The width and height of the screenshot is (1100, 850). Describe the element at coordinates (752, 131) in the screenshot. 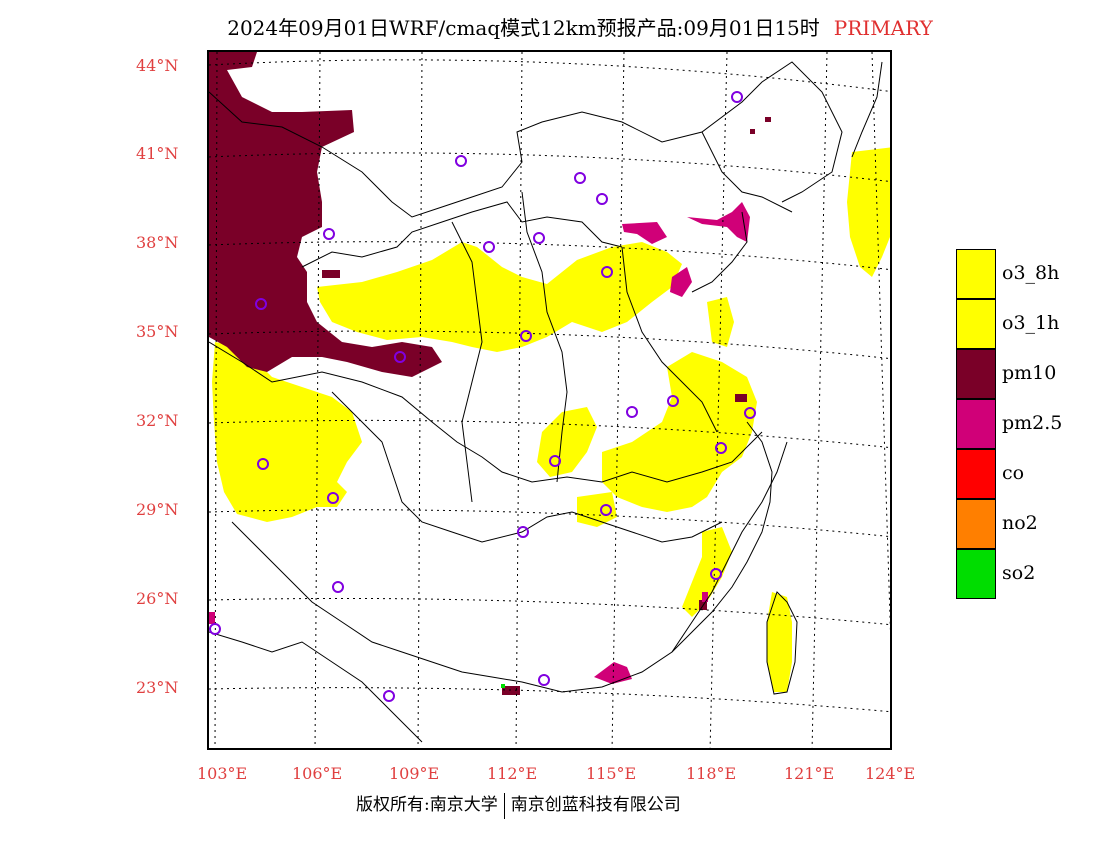

I see `pm10-patch-ne2` at that location.